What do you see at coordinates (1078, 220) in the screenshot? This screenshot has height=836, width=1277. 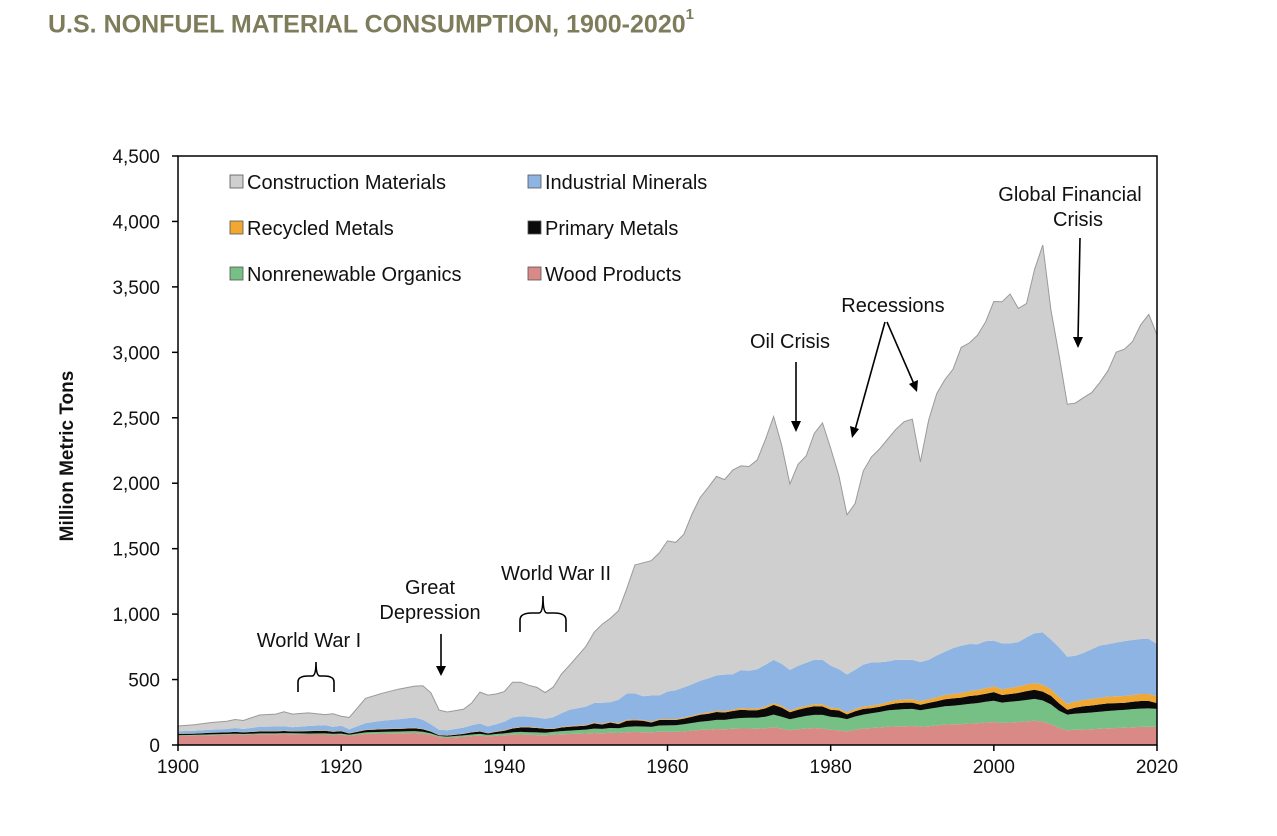 I see `annotation-gfc-line2: Crisis` at bounding box center [1078, 220].